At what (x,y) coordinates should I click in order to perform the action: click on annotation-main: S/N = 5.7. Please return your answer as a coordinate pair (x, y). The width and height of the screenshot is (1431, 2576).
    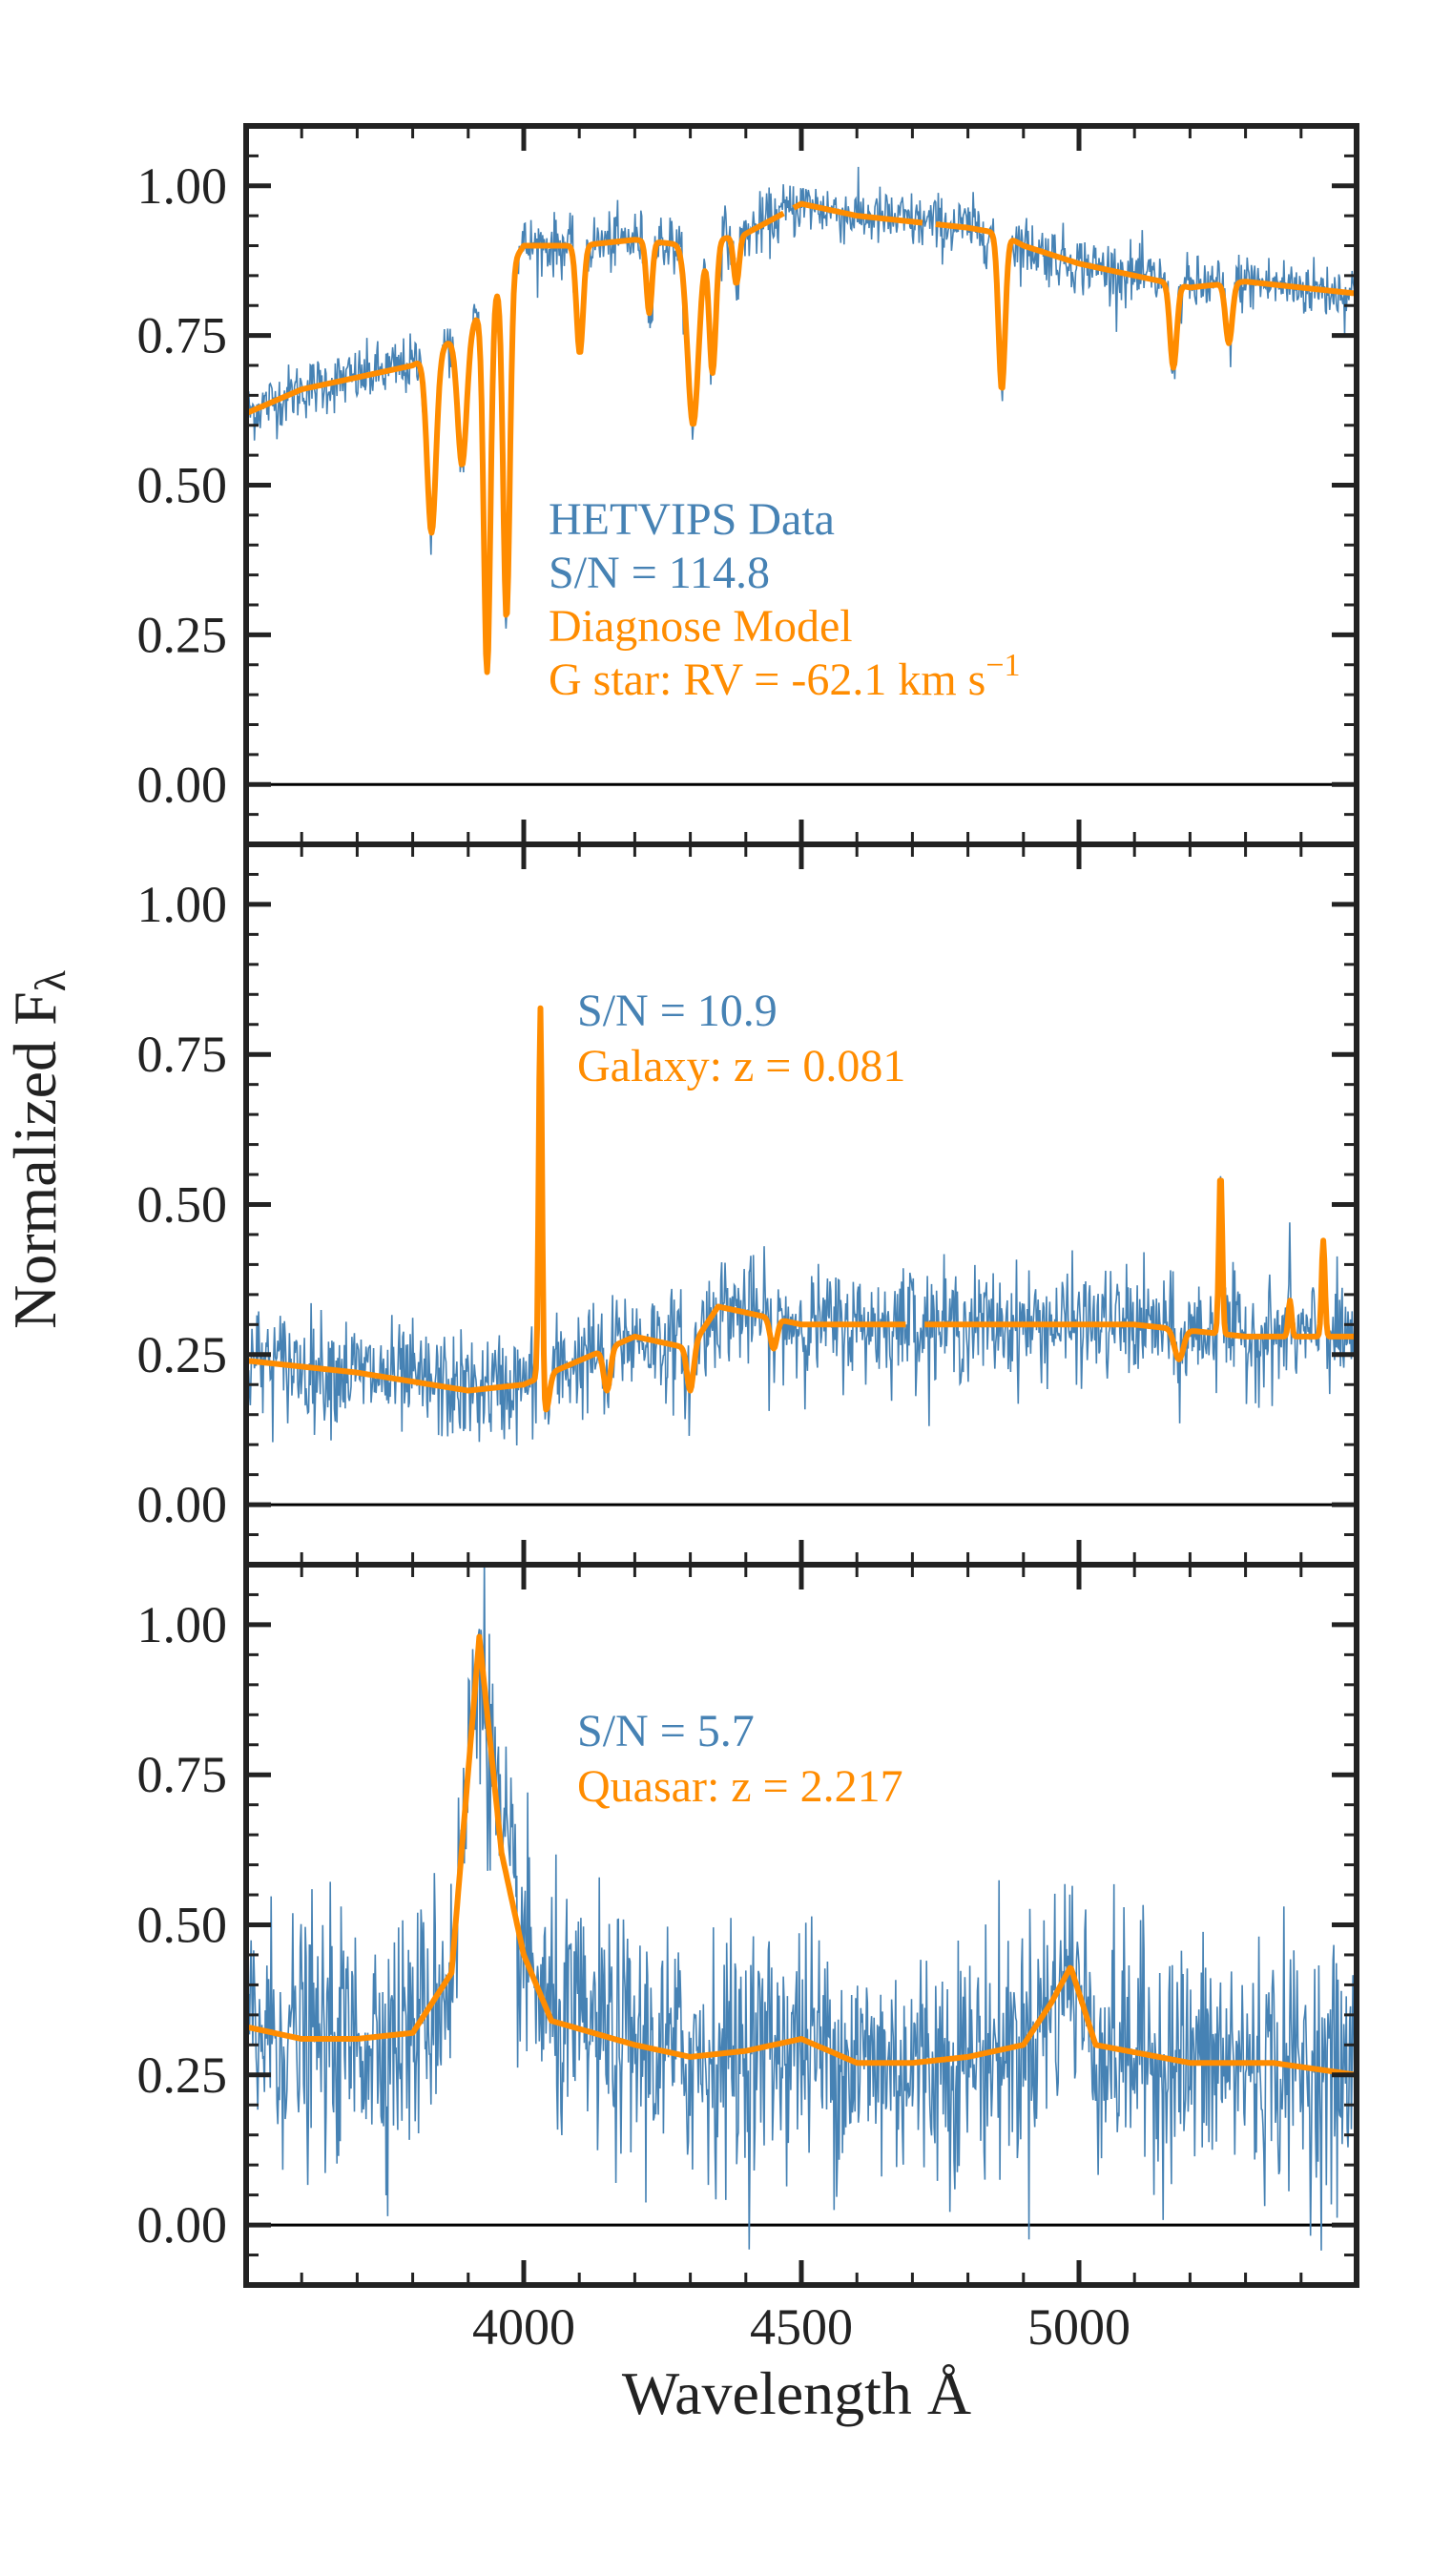
    Looking at the image, I should click on (666, 1731).